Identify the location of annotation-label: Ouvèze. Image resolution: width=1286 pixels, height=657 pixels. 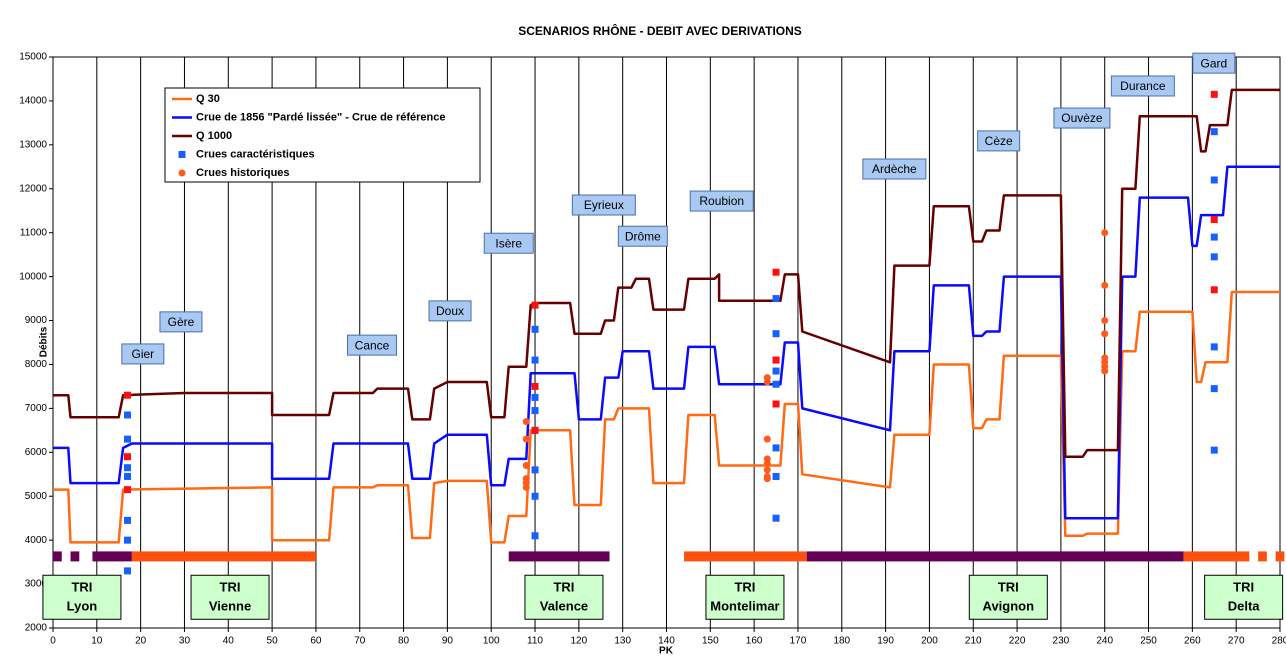
(1082, 118).